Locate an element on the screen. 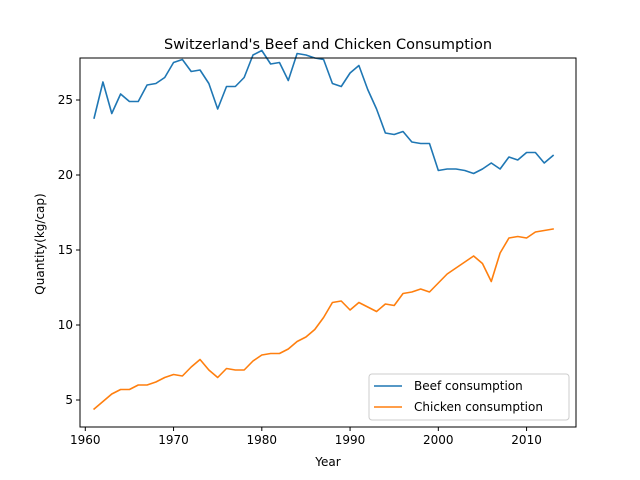  x-tick-label: 1970 is located at coordinates (173, 440).